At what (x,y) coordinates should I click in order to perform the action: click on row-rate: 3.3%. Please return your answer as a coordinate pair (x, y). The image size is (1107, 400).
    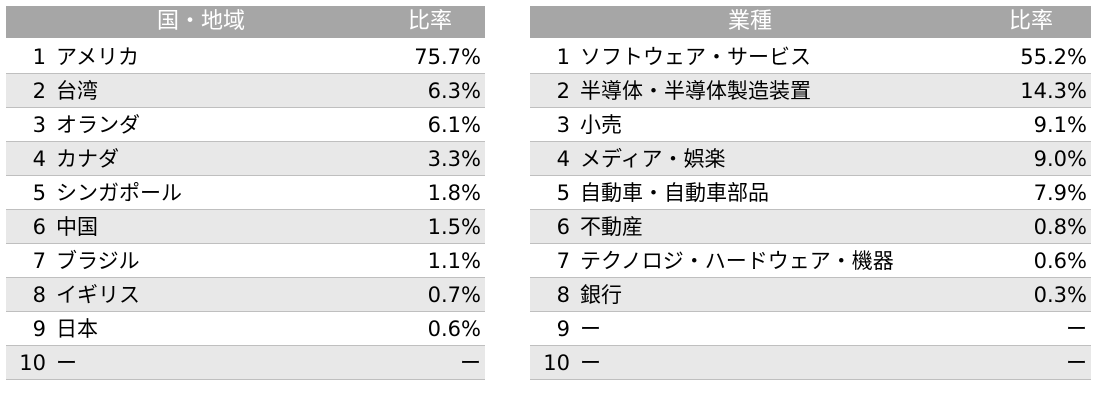
    Looking at the image, I should click on (454, 159).